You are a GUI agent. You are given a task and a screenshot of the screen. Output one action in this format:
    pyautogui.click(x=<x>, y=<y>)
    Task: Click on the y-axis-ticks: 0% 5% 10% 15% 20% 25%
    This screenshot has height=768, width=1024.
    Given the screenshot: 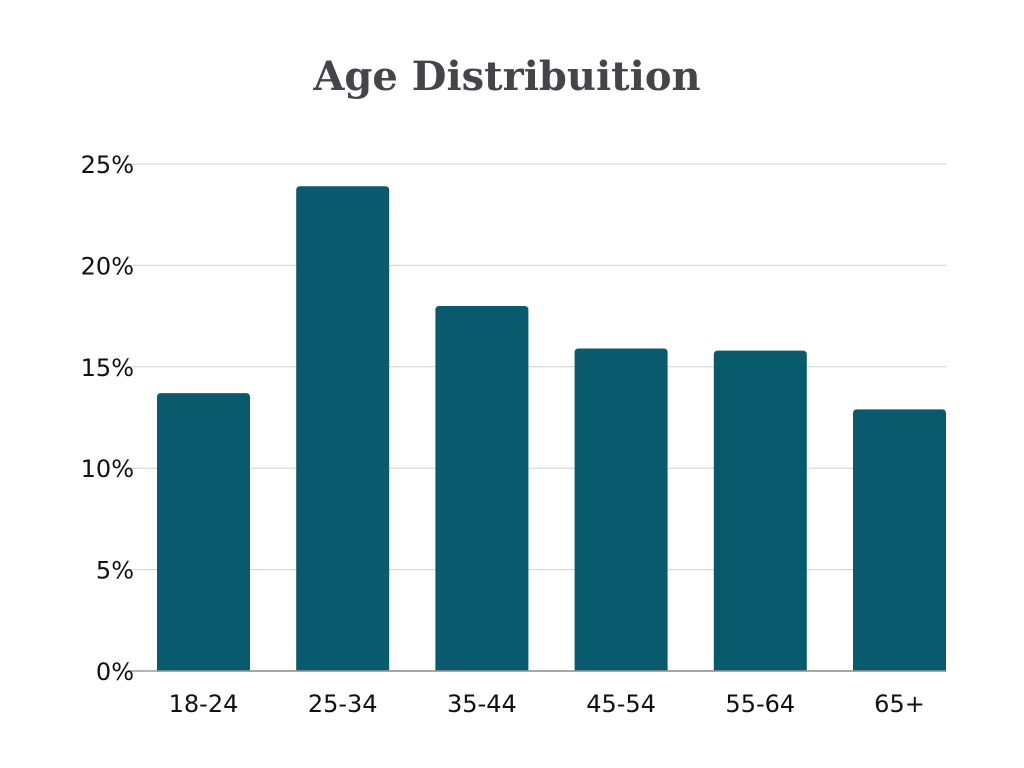 What is the action you would take?
    pyautogui.click(x=107, y=418)
    